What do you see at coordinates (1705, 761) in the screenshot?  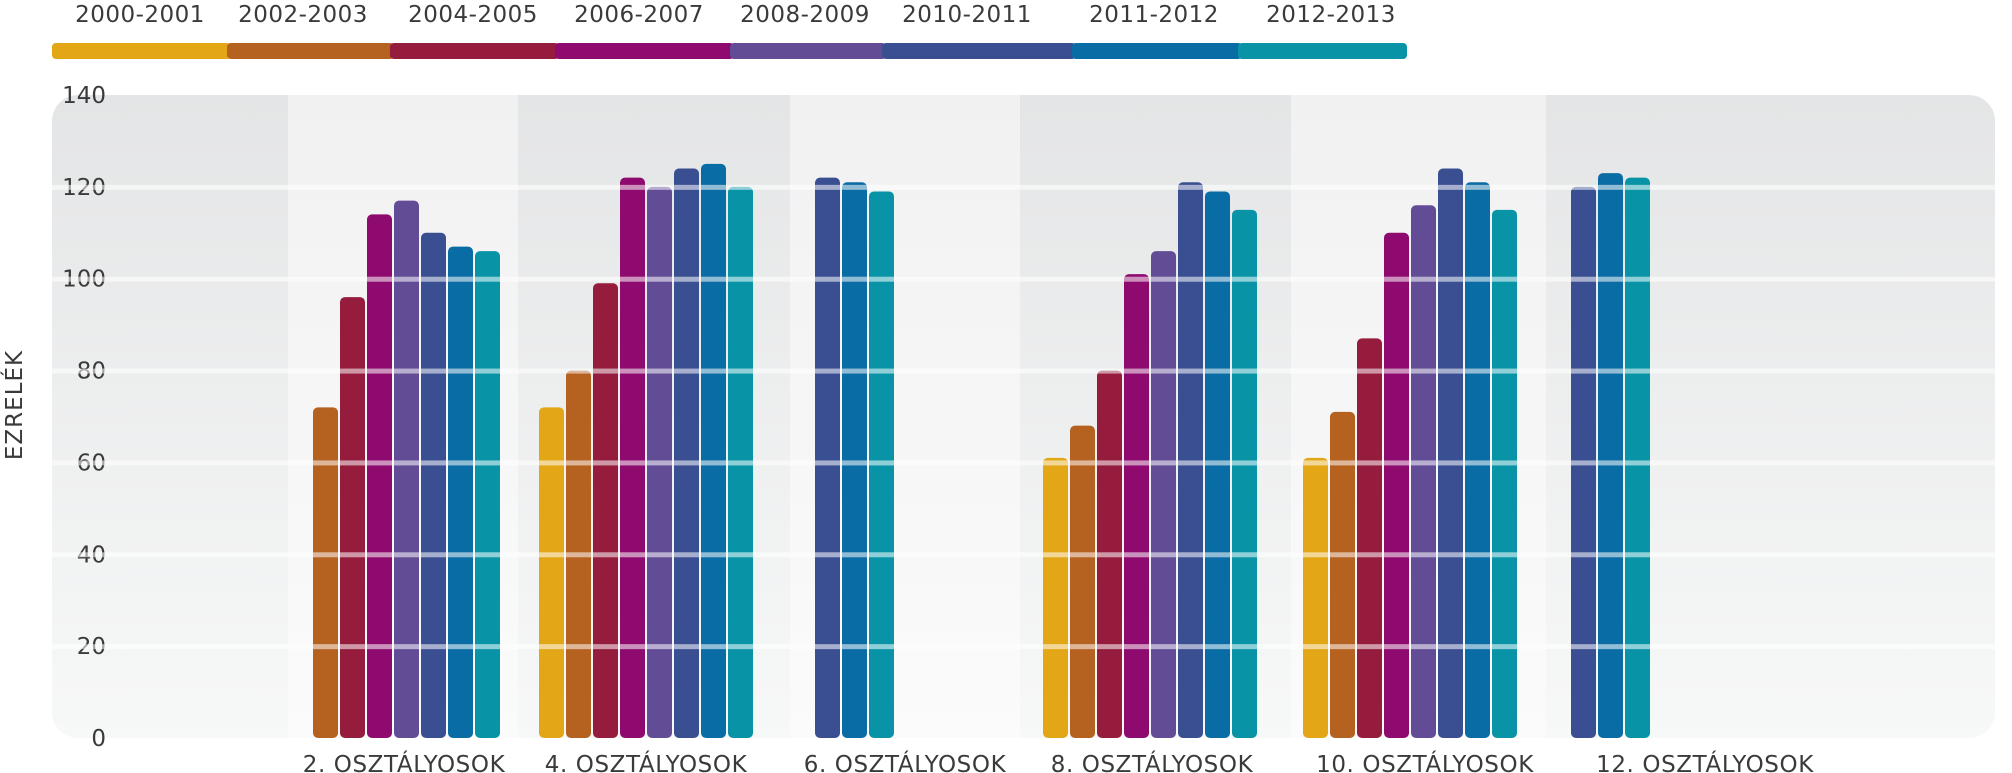 I see `x-category-label: 12. OSZTÁLYOSOK` at bounding box center [1705, 761].